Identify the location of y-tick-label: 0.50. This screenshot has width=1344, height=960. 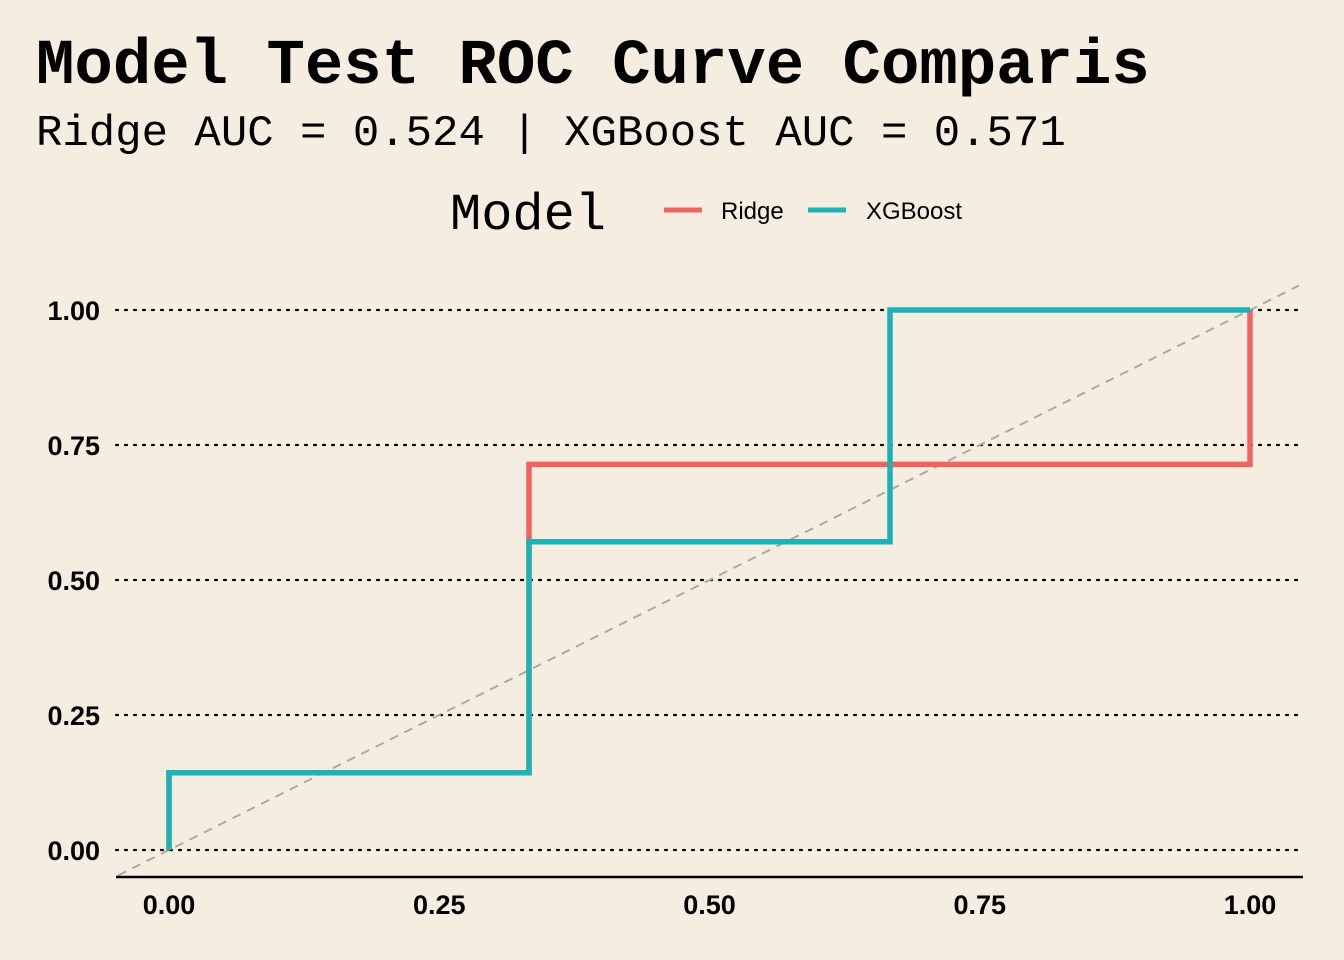
(73, 581).